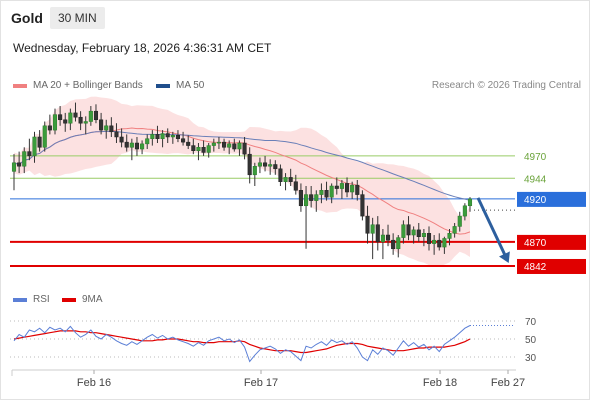 The height and width of the screenshot is (400, 590). I want to click on ma9-label: 9MA, so click(92, 299).